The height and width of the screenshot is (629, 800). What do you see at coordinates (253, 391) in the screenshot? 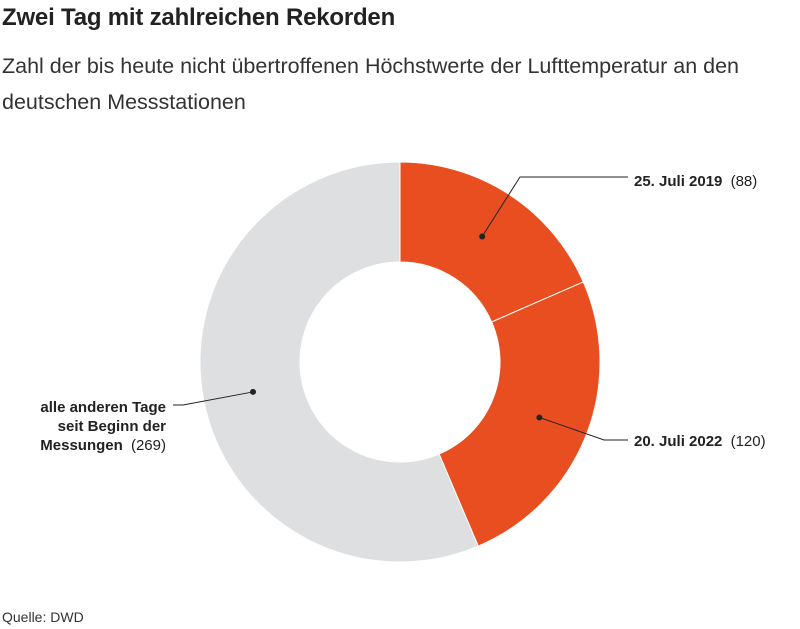
I see `leader-other-days-dot` at bounding box center [253, 391].